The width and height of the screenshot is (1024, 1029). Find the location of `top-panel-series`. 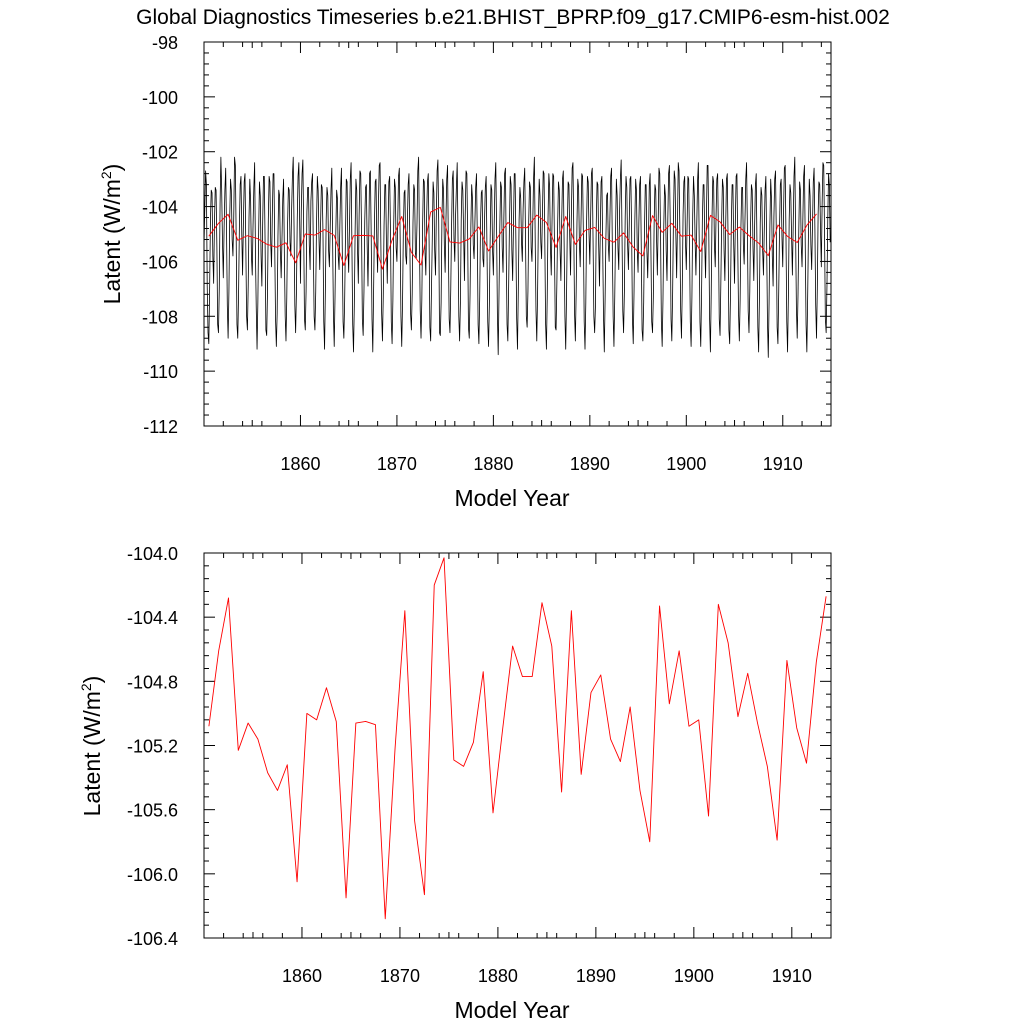

top-panel-series is located at coordinates (517, 257).